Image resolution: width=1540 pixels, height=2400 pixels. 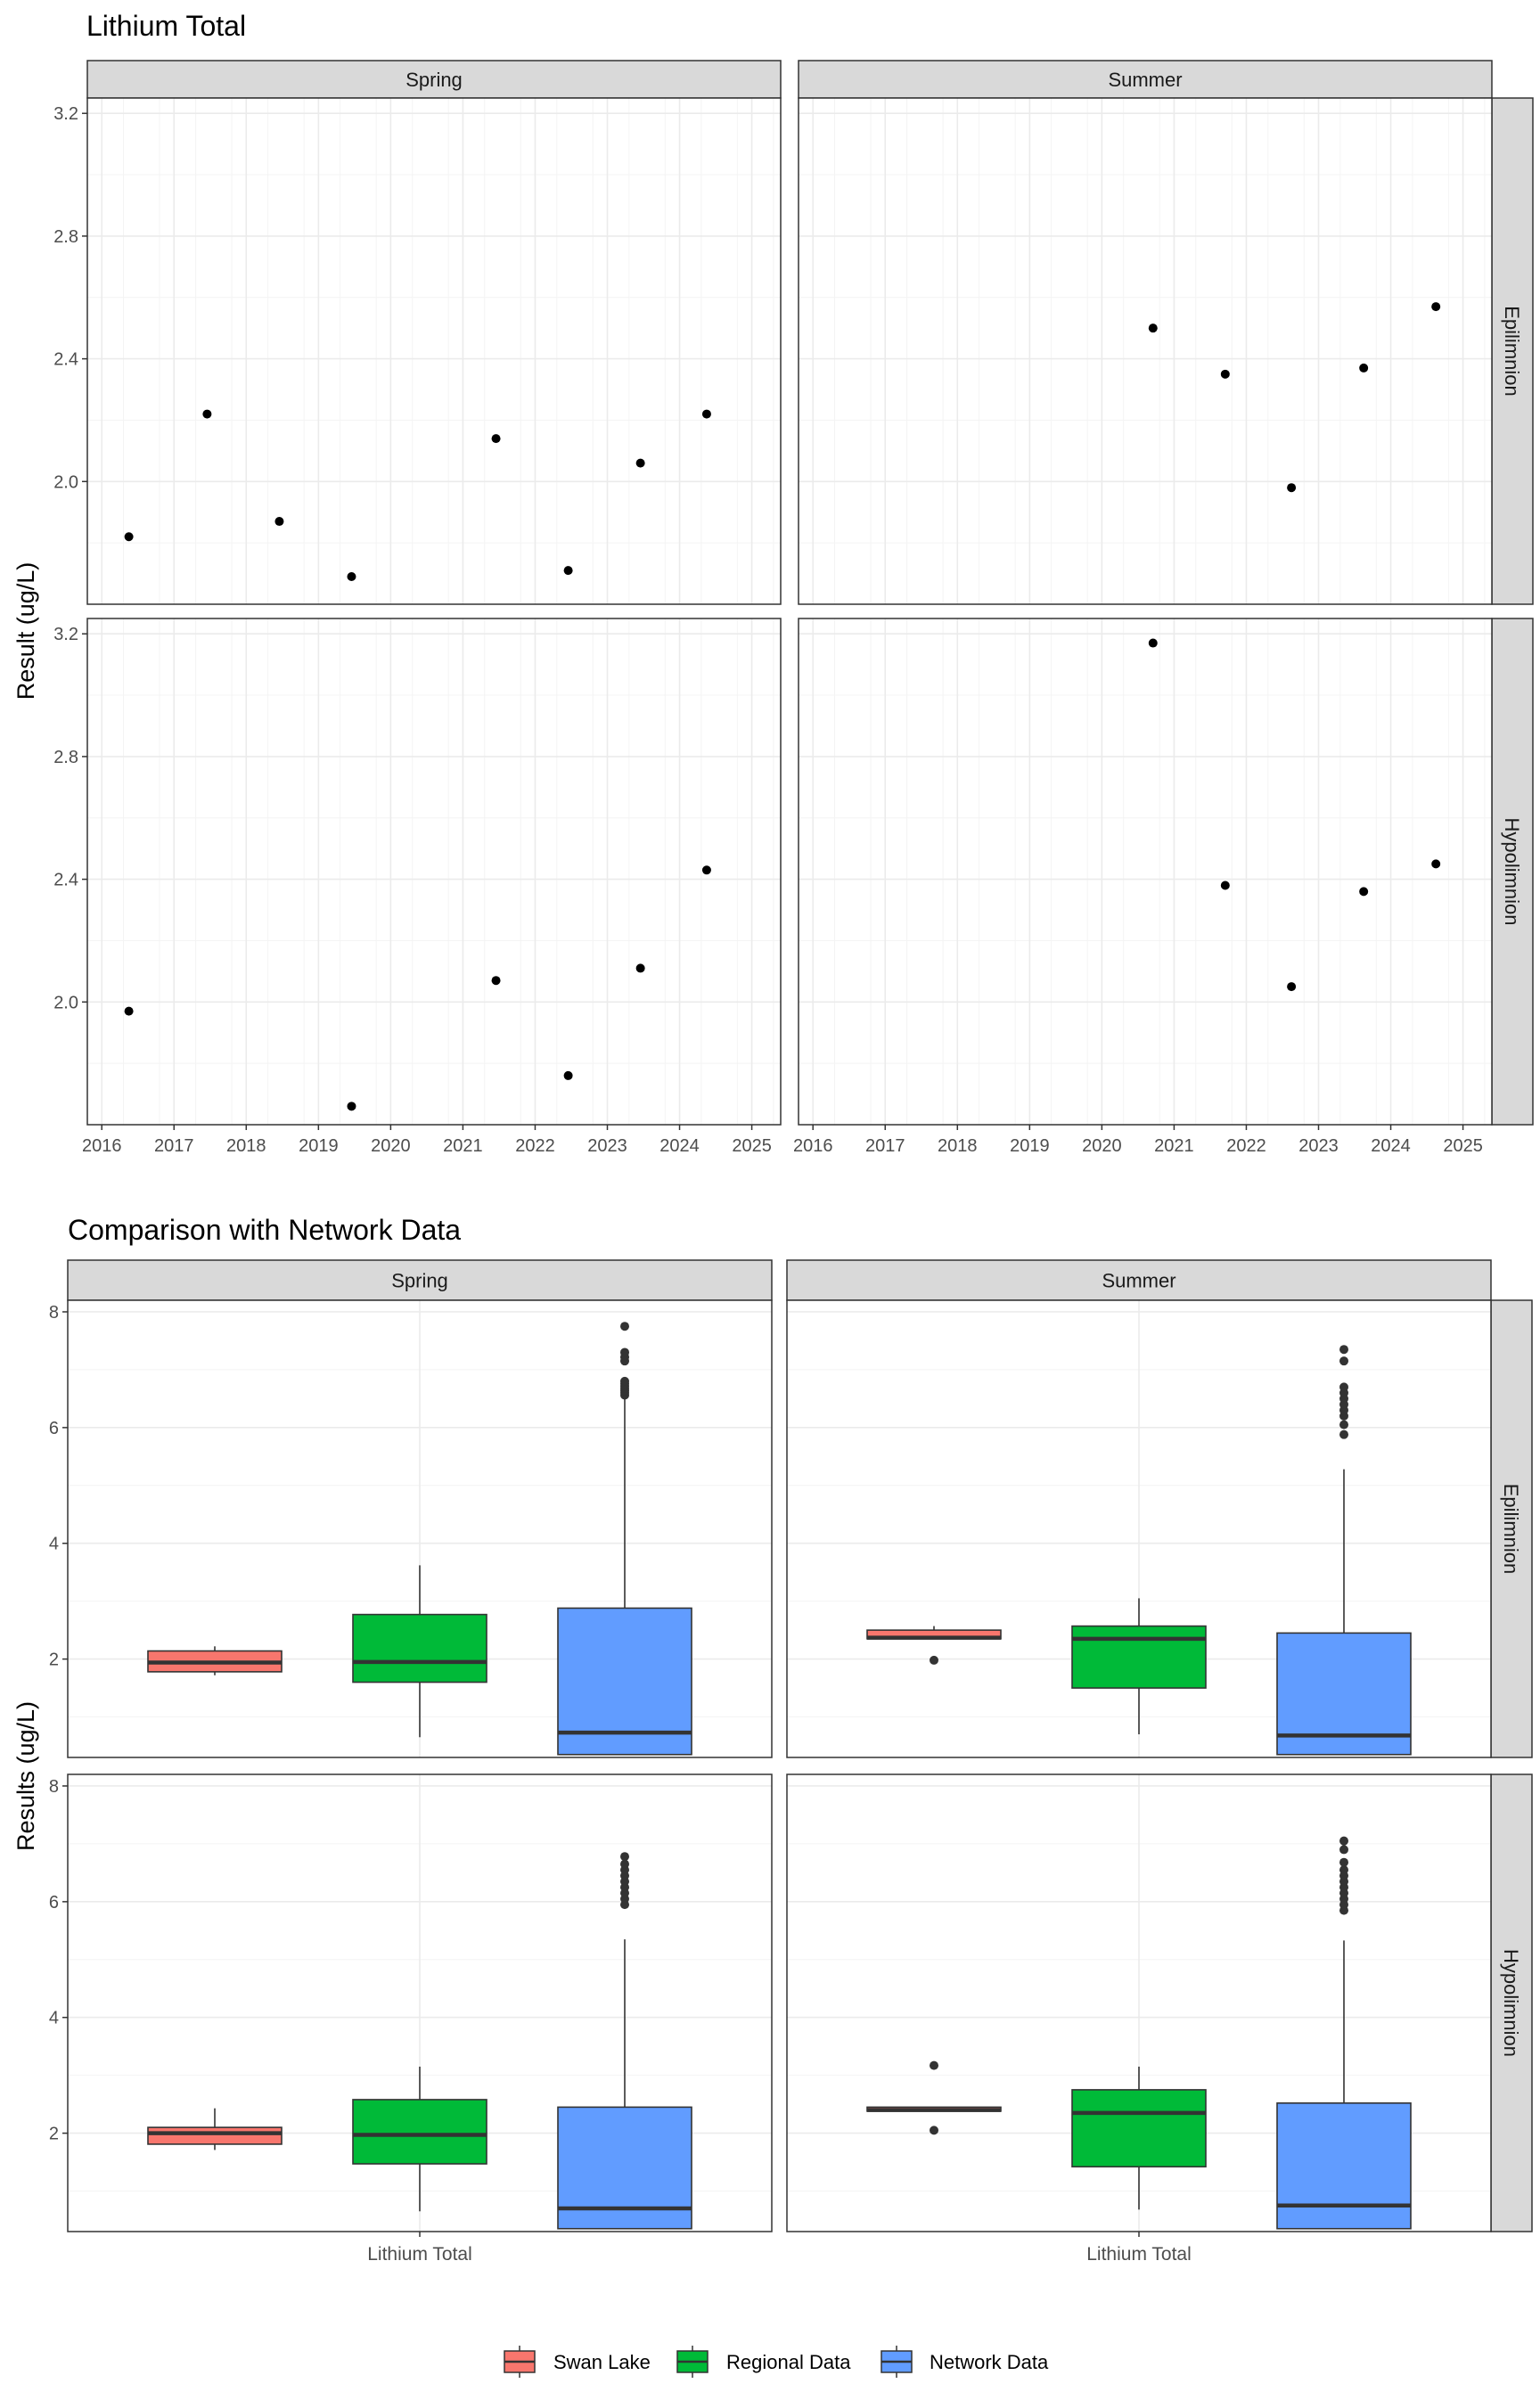 What do you see at coordinates (411, 2019) in the screenshot?
I see `panel-spring-hypolimnion: 2 4 6 8 Lithium Total` at bounding box center [411, 2019].